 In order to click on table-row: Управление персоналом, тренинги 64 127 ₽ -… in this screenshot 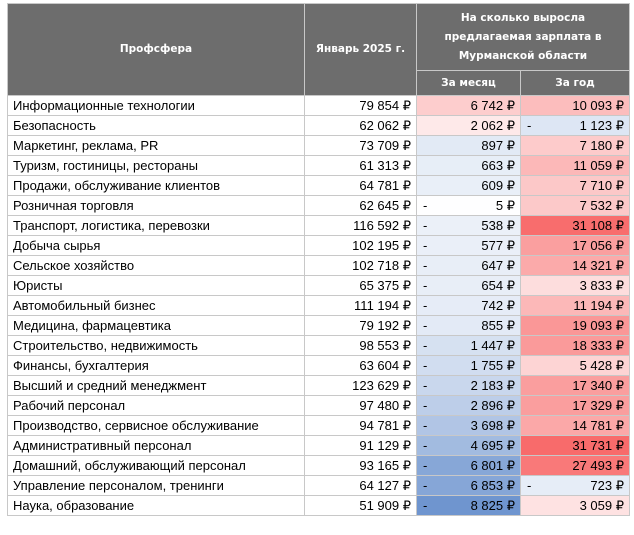, I will do `click(318, 485)`.